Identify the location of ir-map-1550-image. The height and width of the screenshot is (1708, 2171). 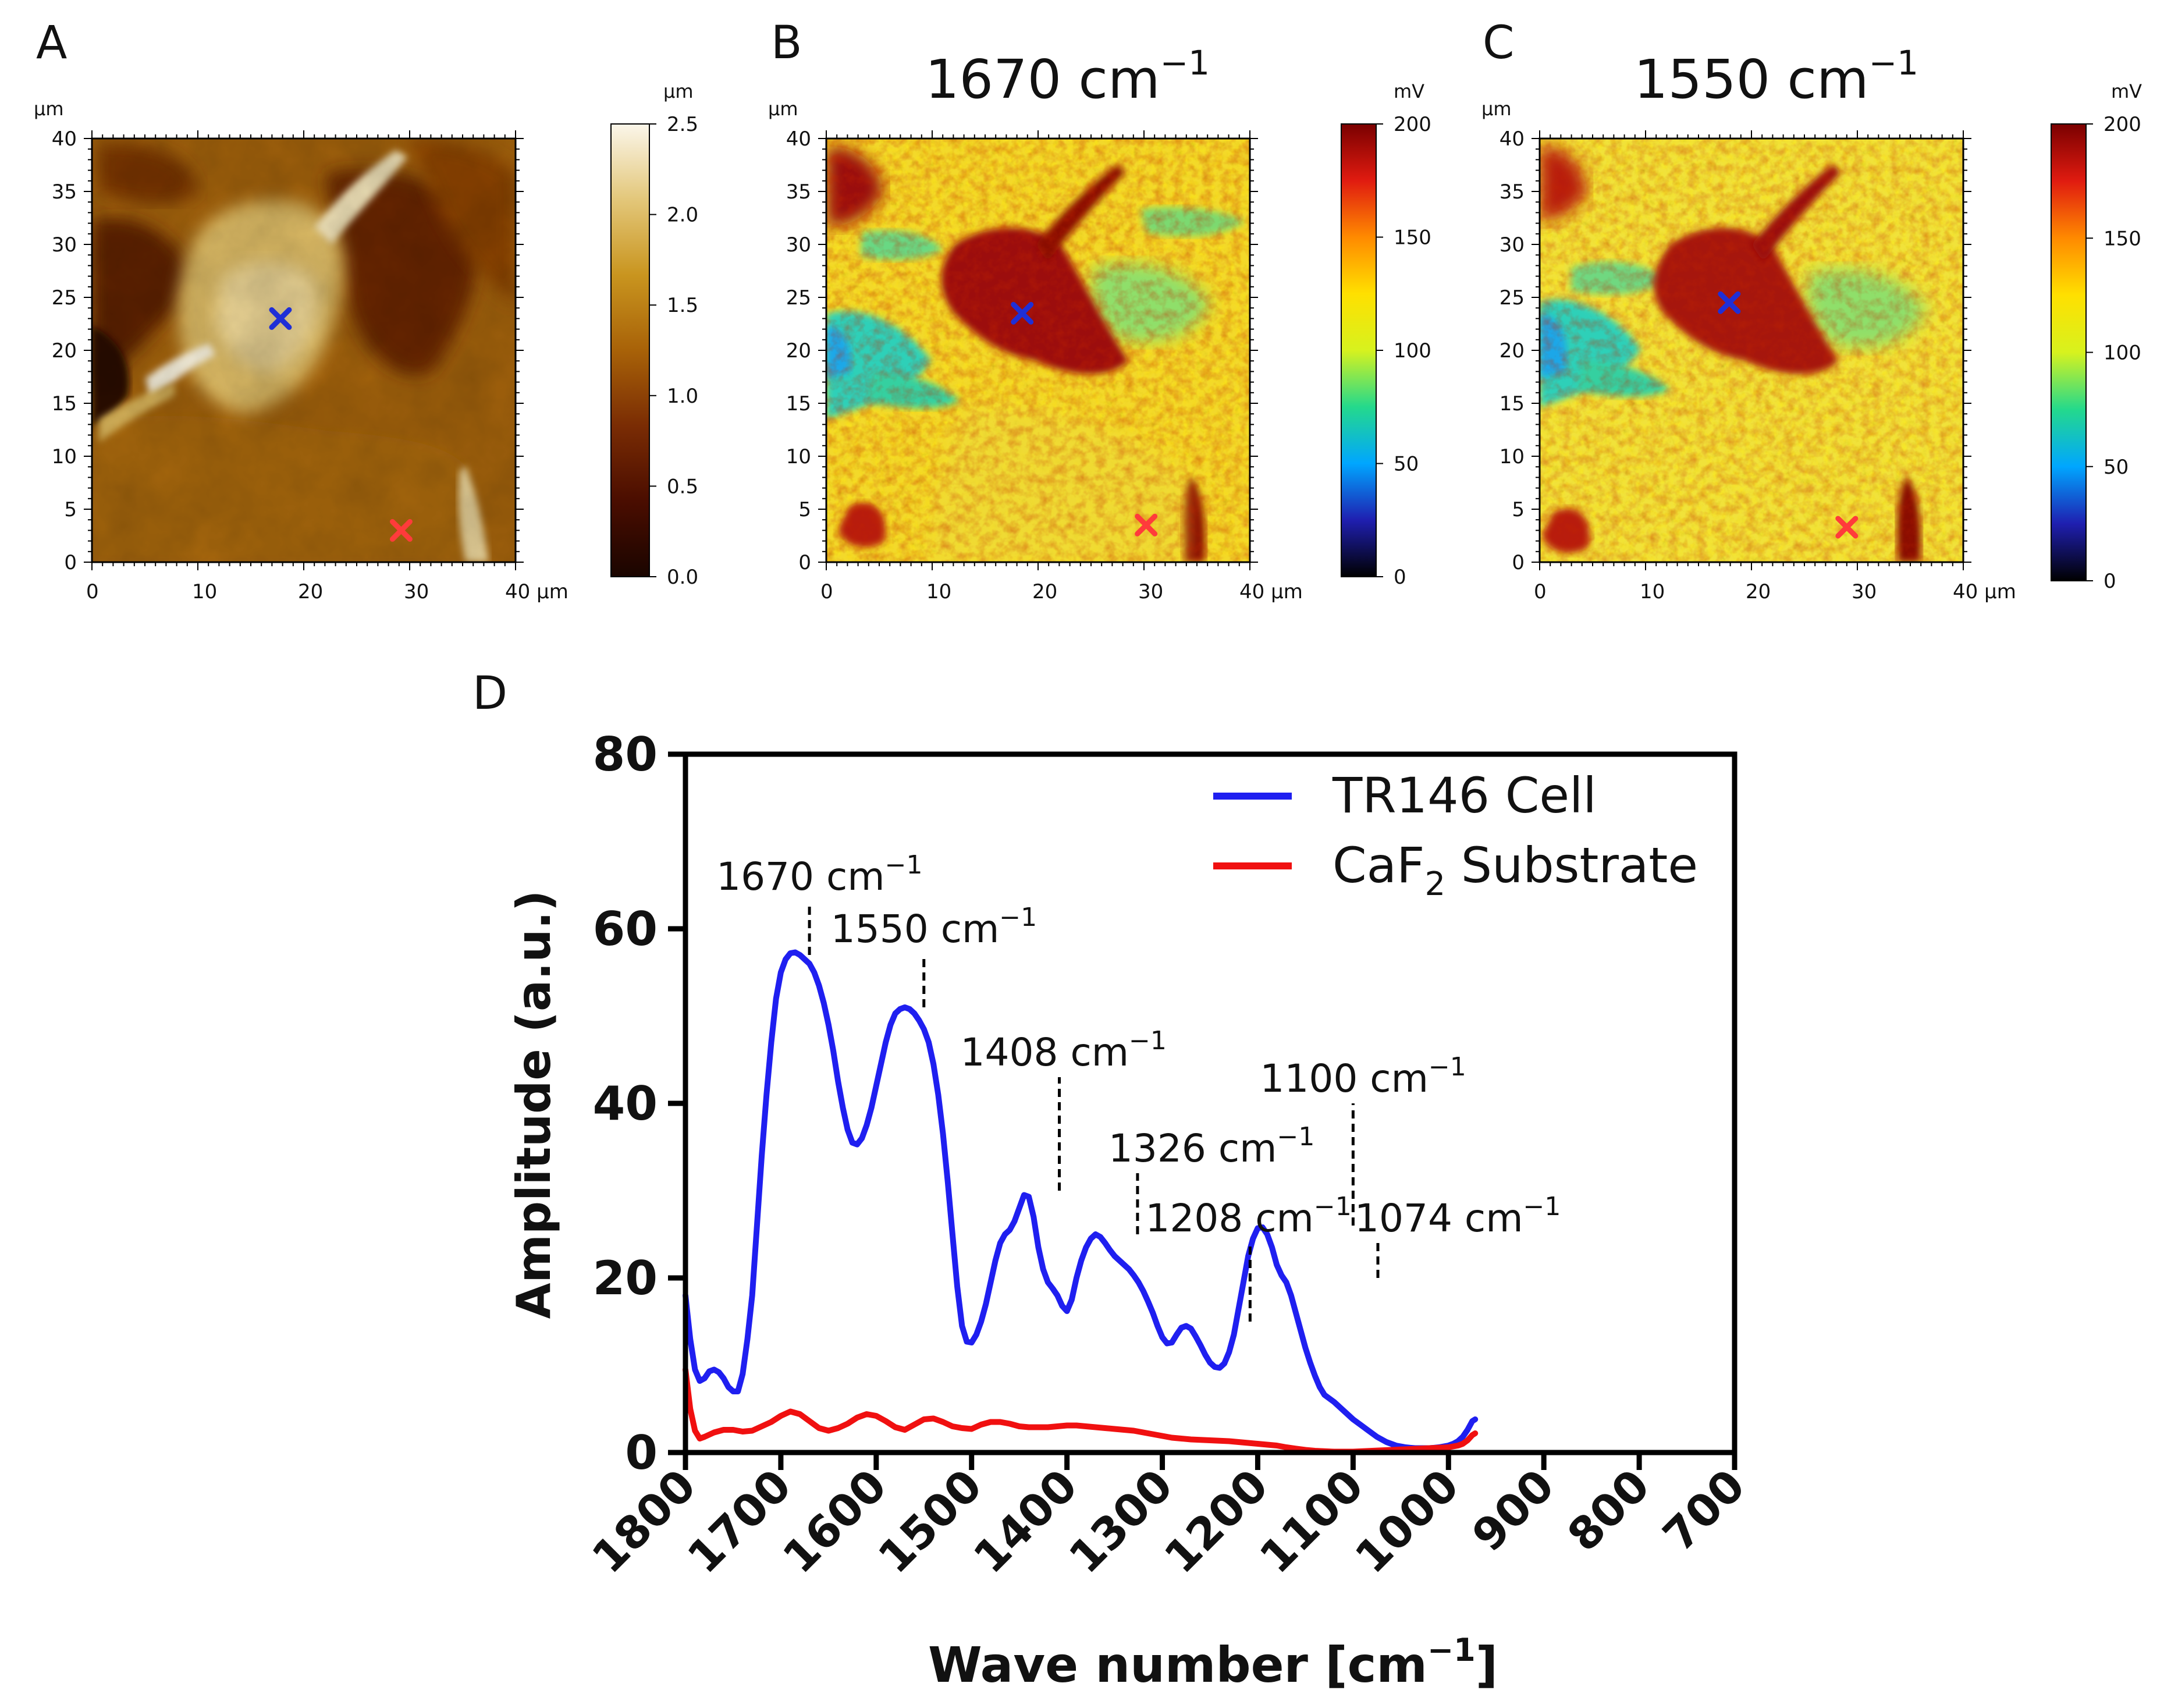
(1751, 350).